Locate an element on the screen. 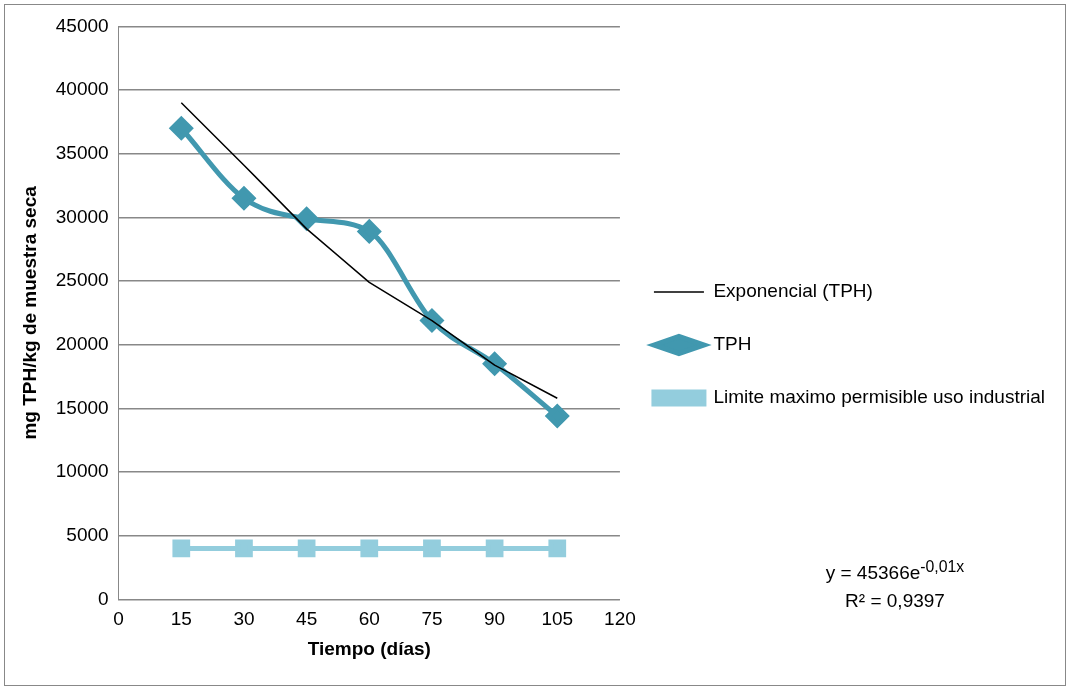 This screenshot has height=695, width=1072. y-tick-label: 15000 is located at coordinates (82, 407).